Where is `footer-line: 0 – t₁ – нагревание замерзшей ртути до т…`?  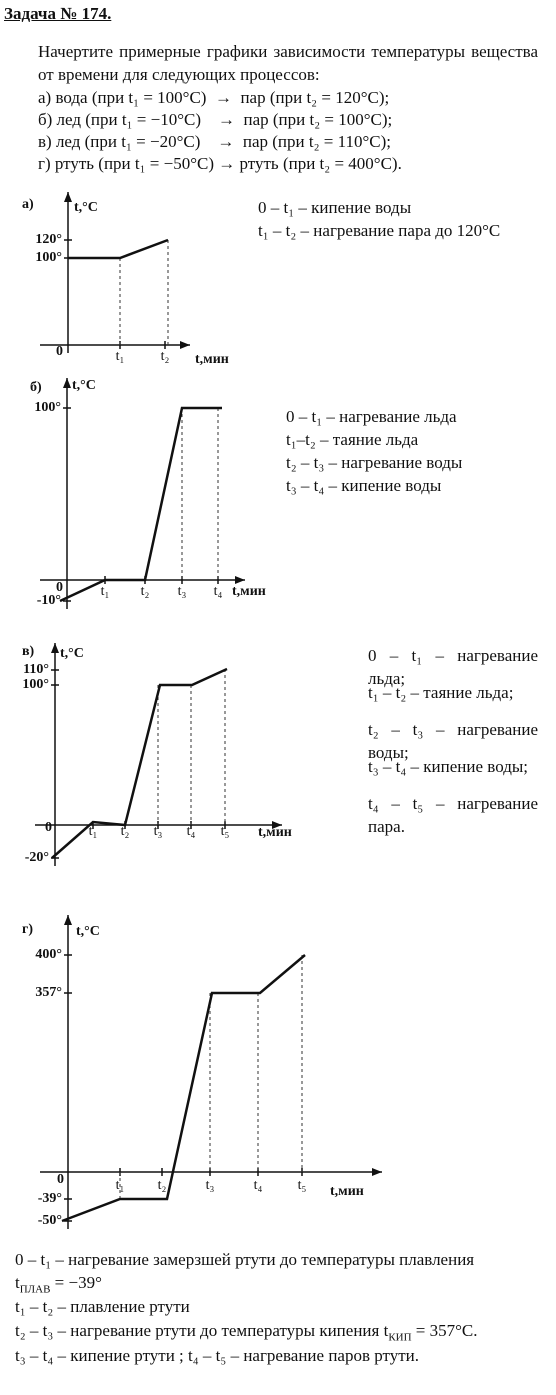 footer-line: 0 – t₁ – нагревание замерзшей ртути до т… is located at coordinates (245, 1259).